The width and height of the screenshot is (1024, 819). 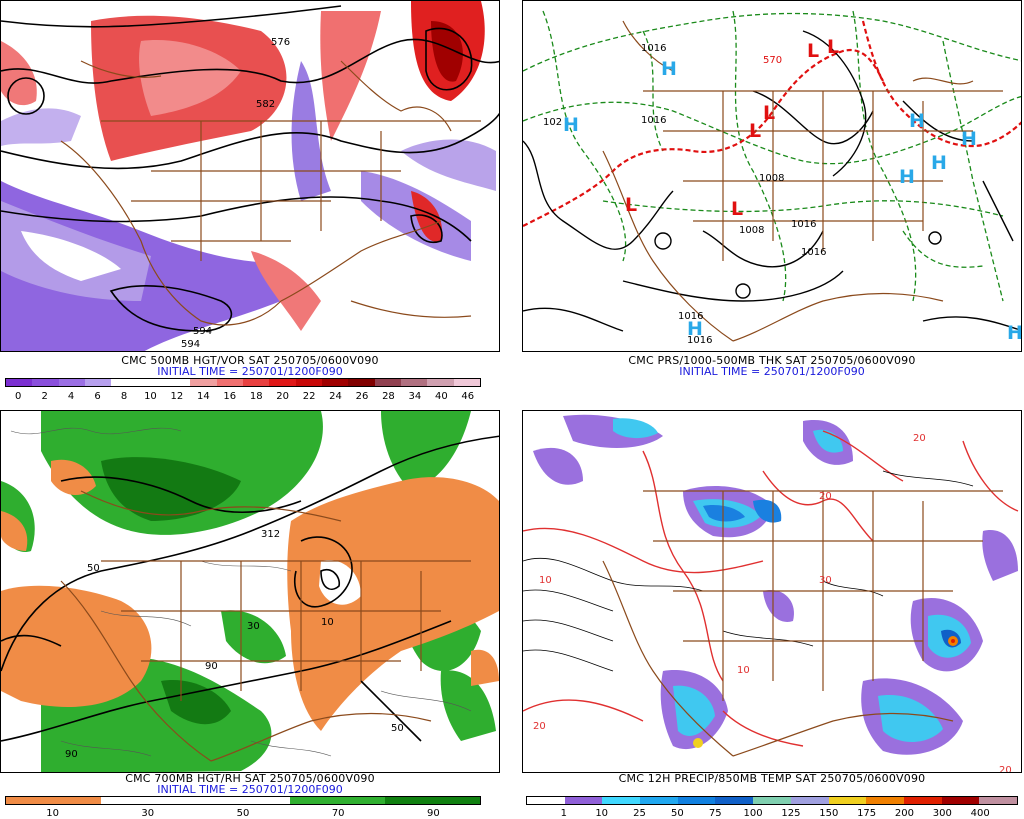 I want to click on colorbar-tick-label: 22, so click(x=309, y=396).